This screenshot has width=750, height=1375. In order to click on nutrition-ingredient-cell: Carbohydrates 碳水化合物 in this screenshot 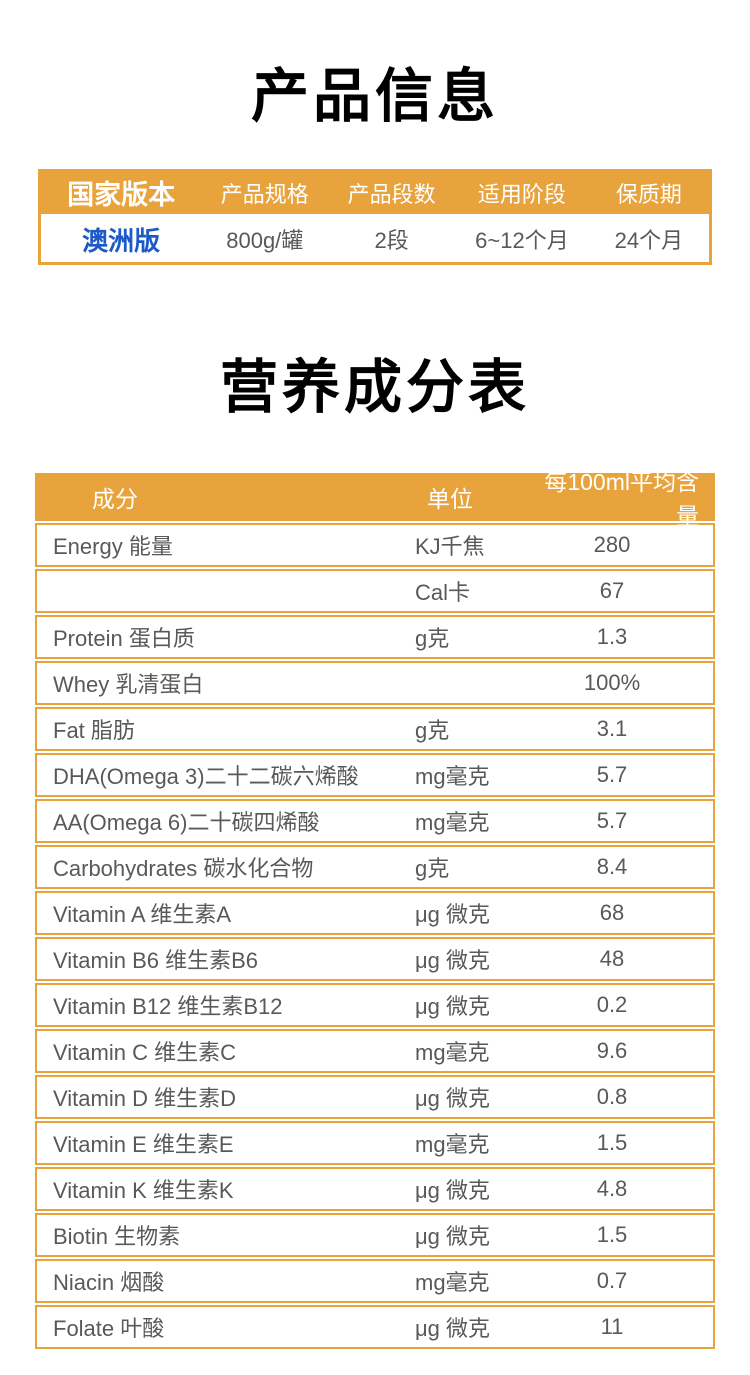, I will do `click(183, 869)`.